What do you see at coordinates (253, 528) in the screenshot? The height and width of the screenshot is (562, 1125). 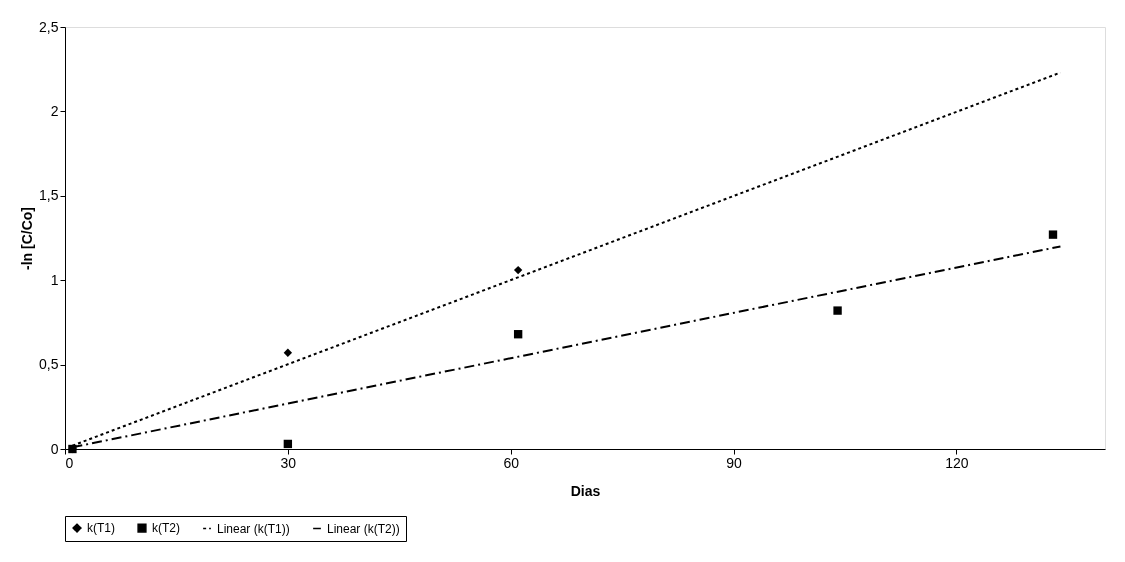 I see `legend-label: Linear (k(T1))` at bounding box center [253, 528].